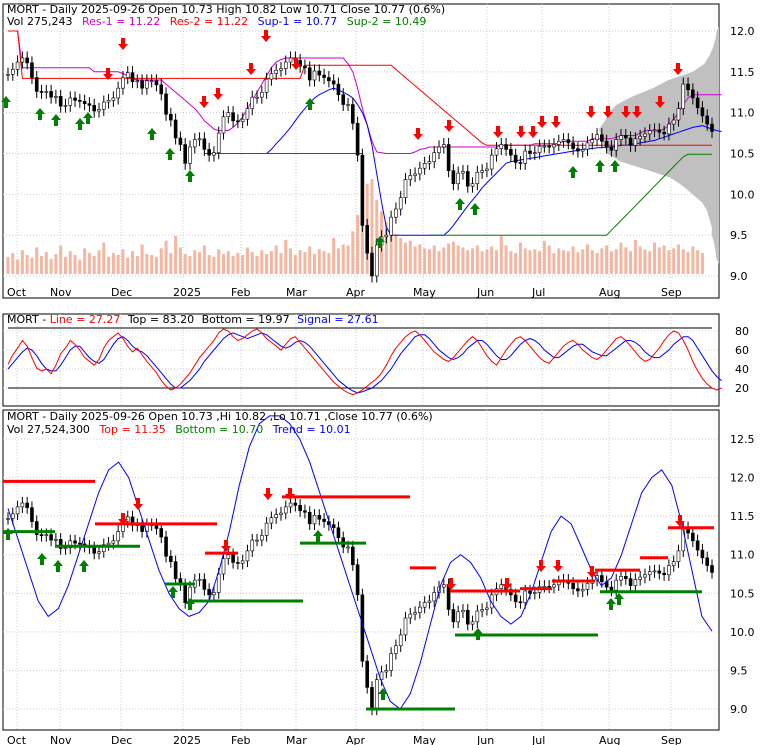 The image size is (780, 745). I want to click on x-tick-label-bottom: Apr, so click(356, 739).